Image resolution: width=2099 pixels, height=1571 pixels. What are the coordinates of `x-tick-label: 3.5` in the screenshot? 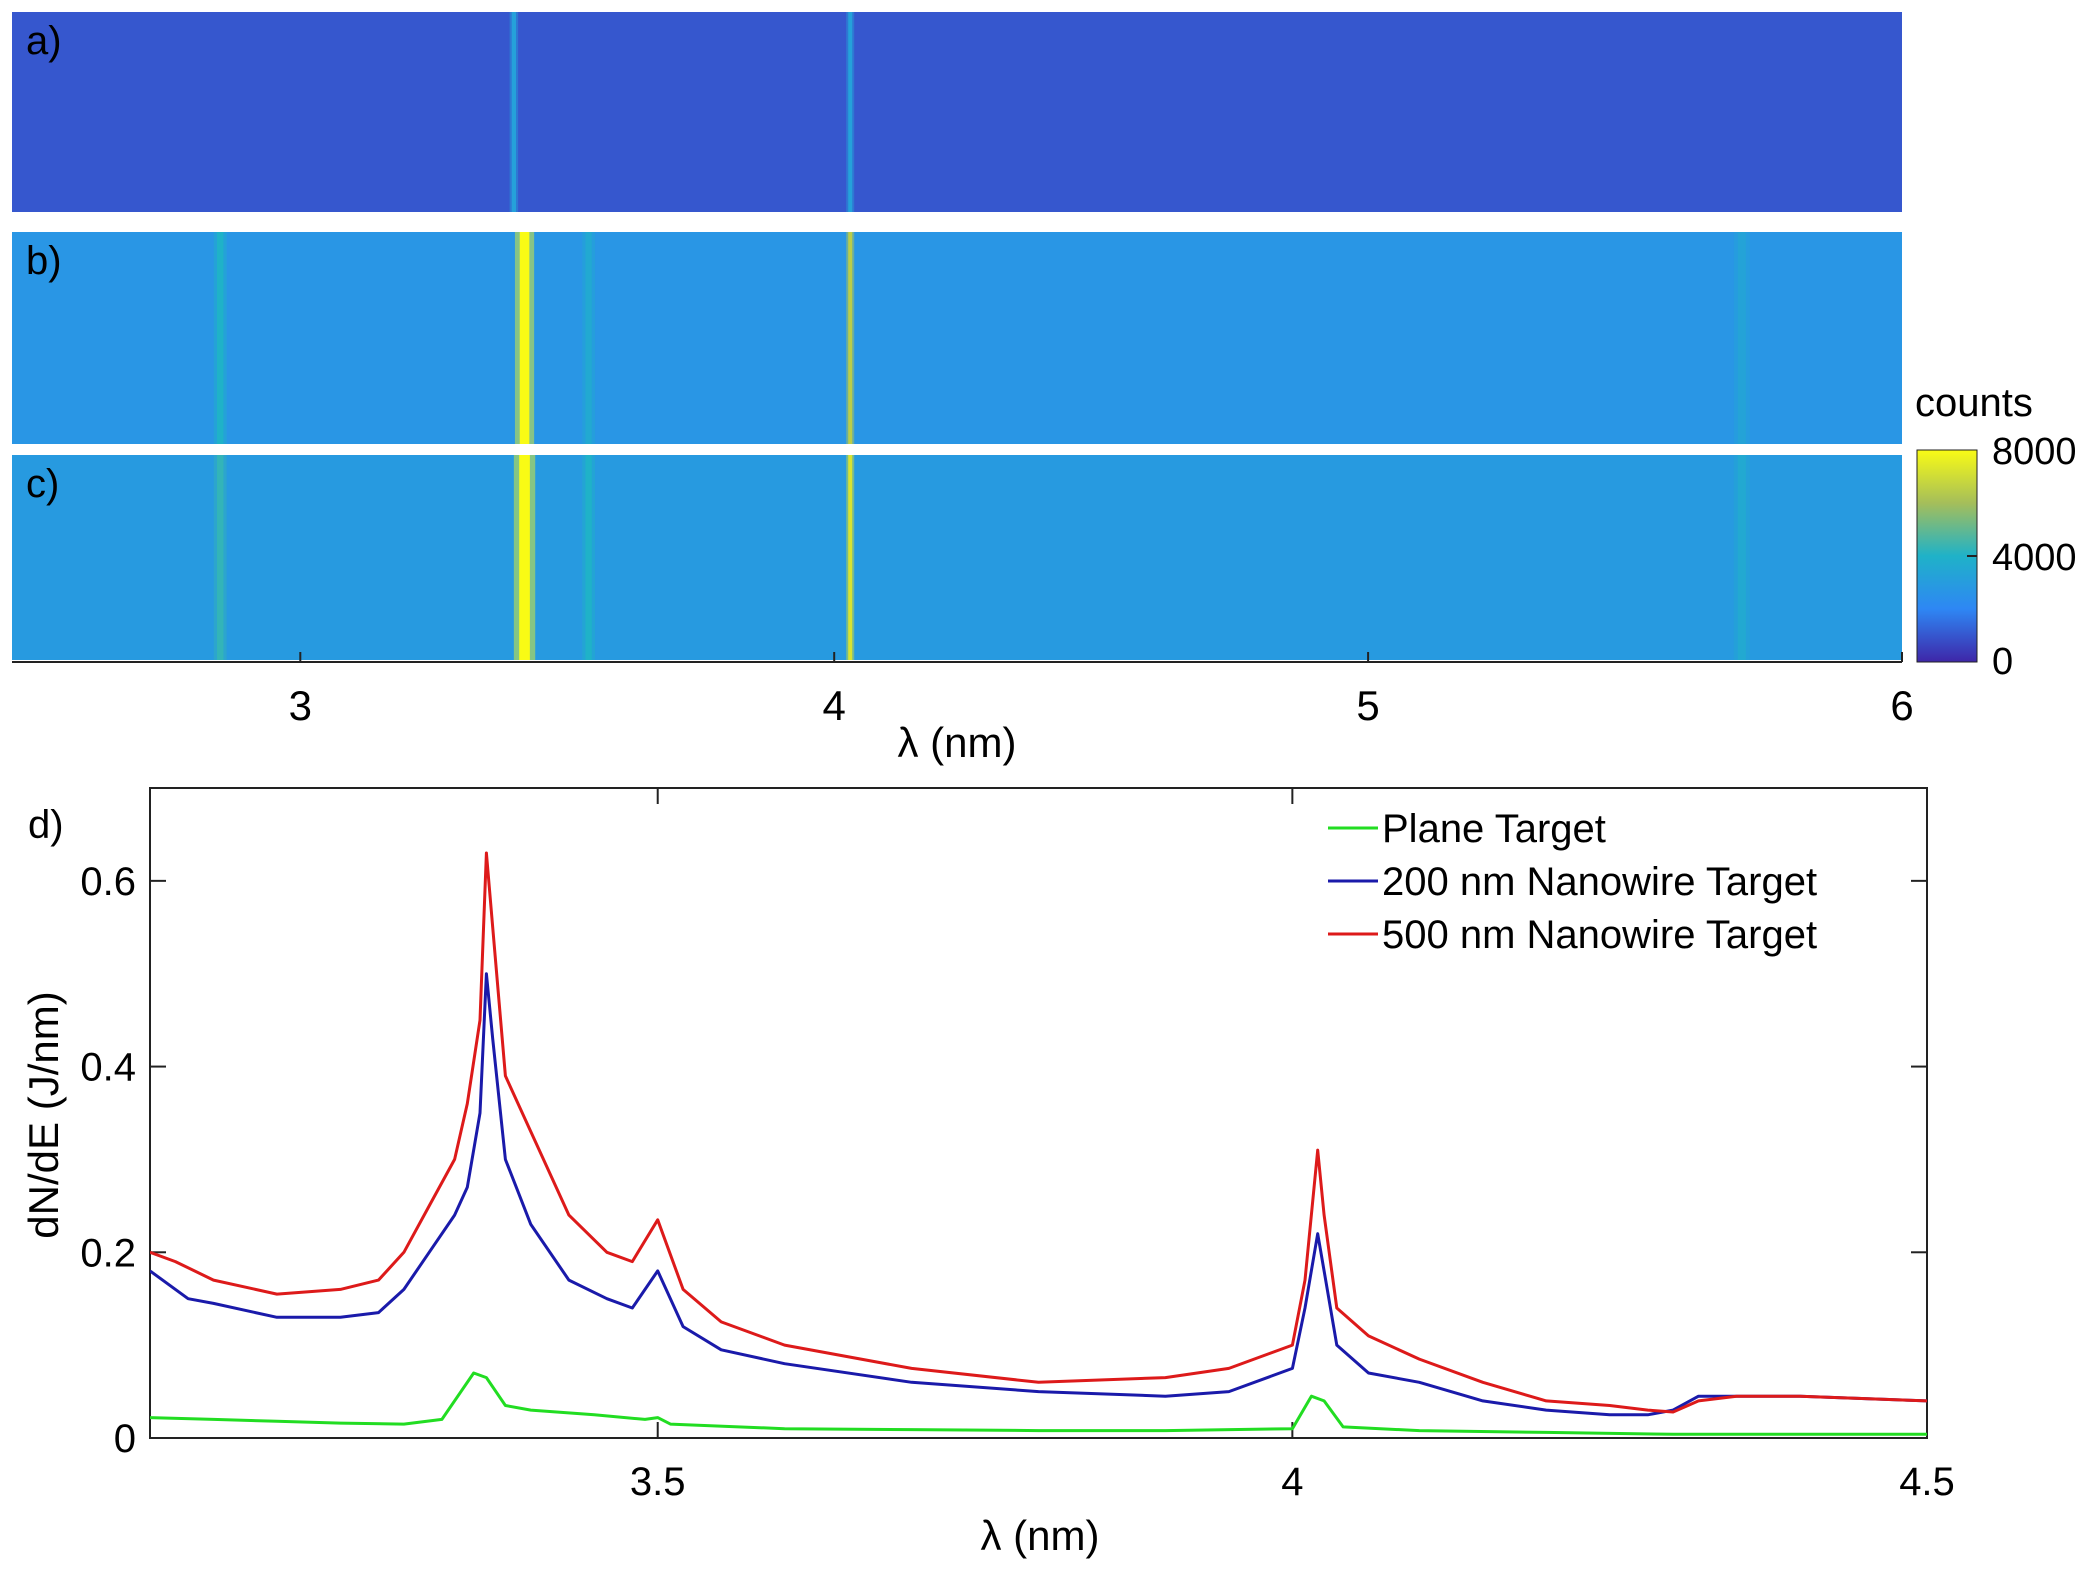 It's located at (658, 1482).